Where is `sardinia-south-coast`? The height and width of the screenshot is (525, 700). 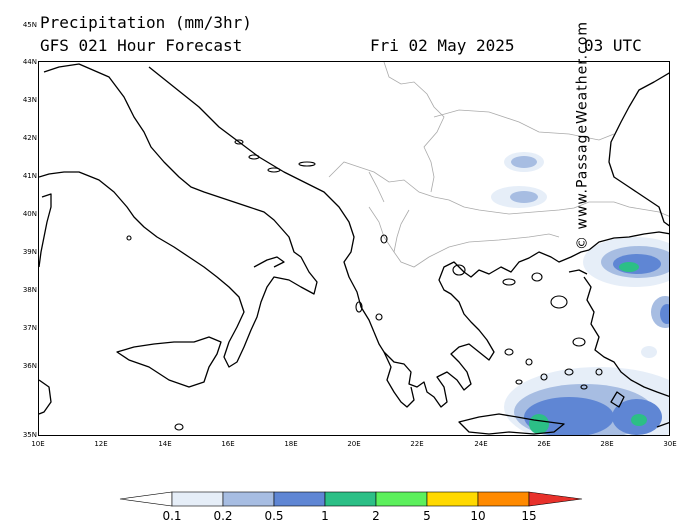 sardinia-south-coast is located at coordinates (45, 397).